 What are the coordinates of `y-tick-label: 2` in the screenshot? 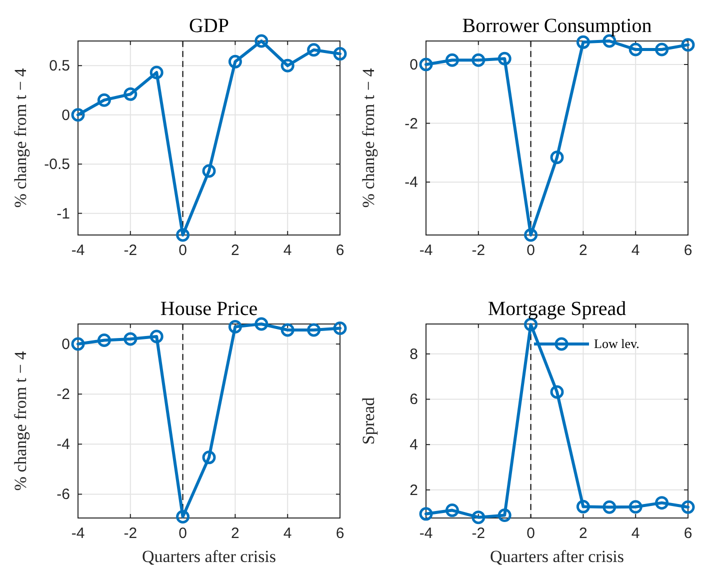 It's located at (414, 490).